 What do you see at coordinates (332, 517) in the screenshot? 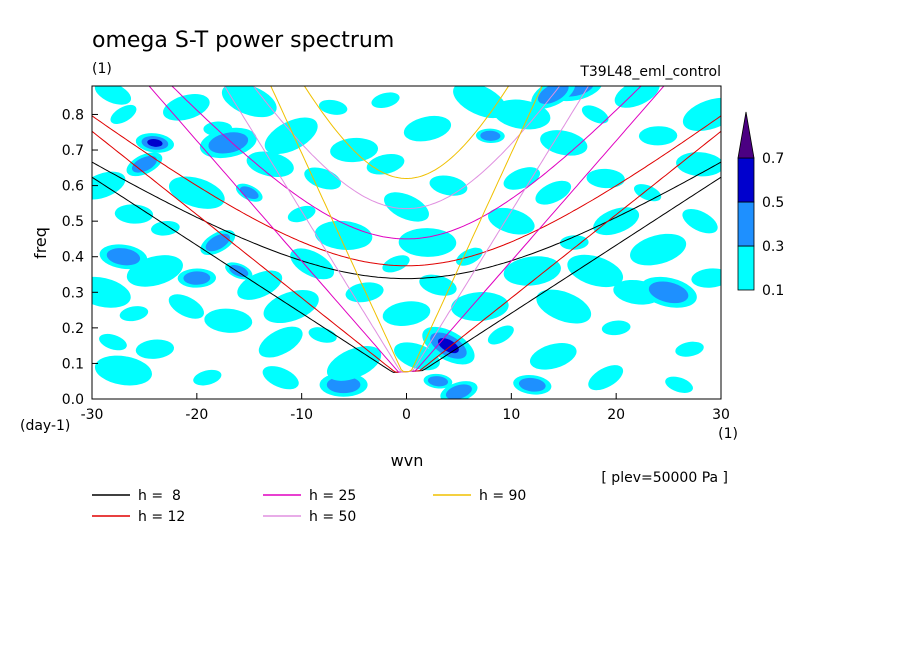
I see `legend-label: h = 50` at bounding box center [332, 517].